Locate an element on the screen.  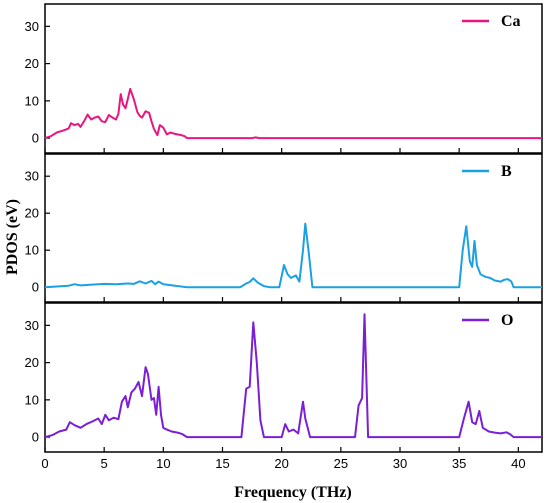
series-line-ca is located at coordinates (293, 113).